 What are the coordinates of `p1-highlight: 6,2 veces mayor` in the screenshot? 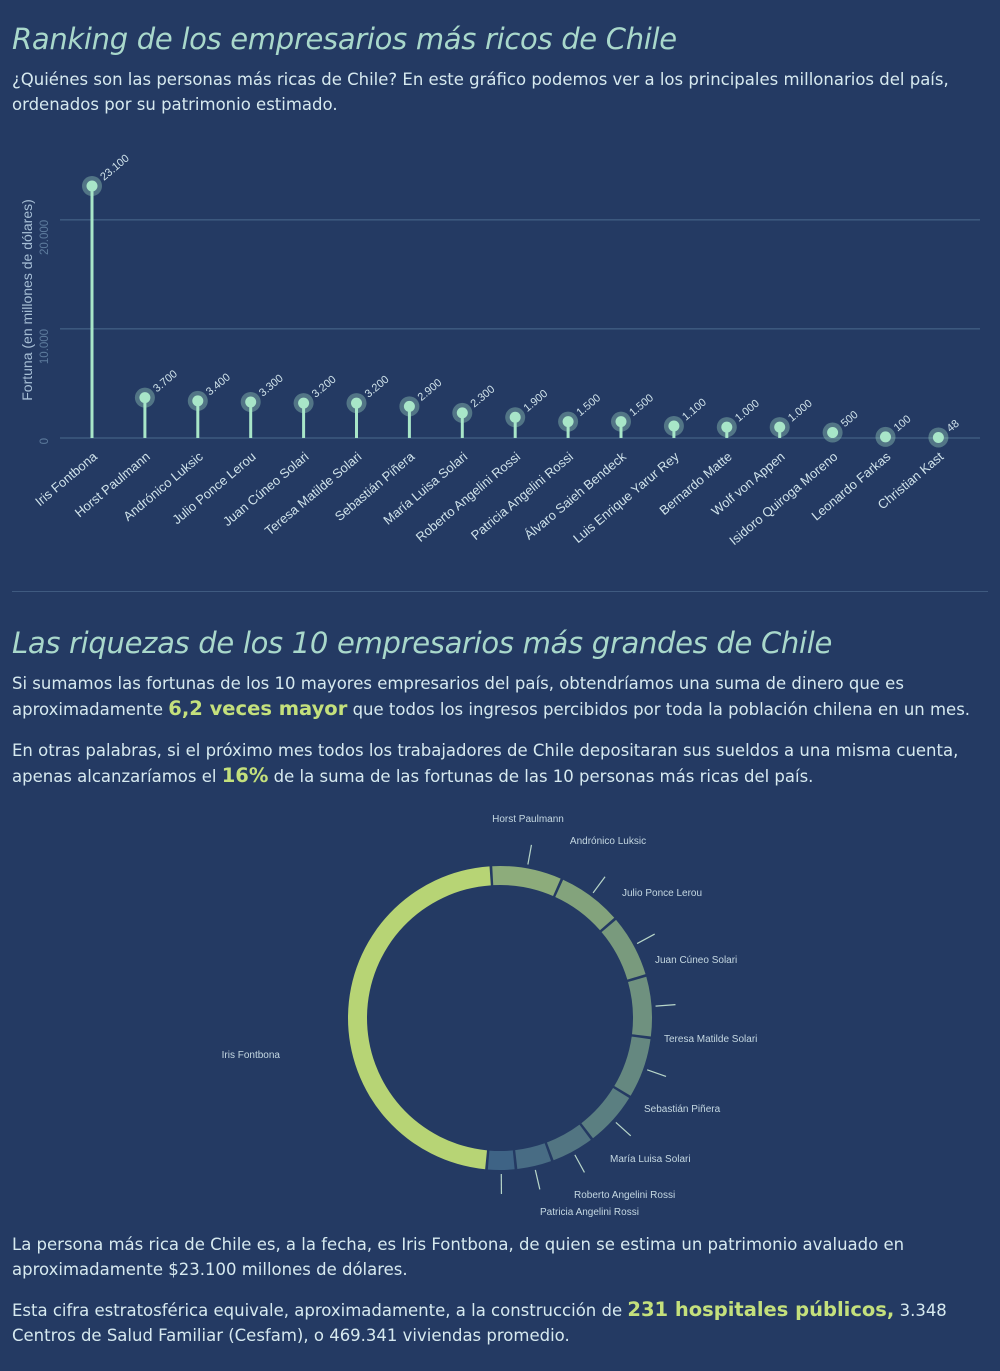 It's located at (258, 708).